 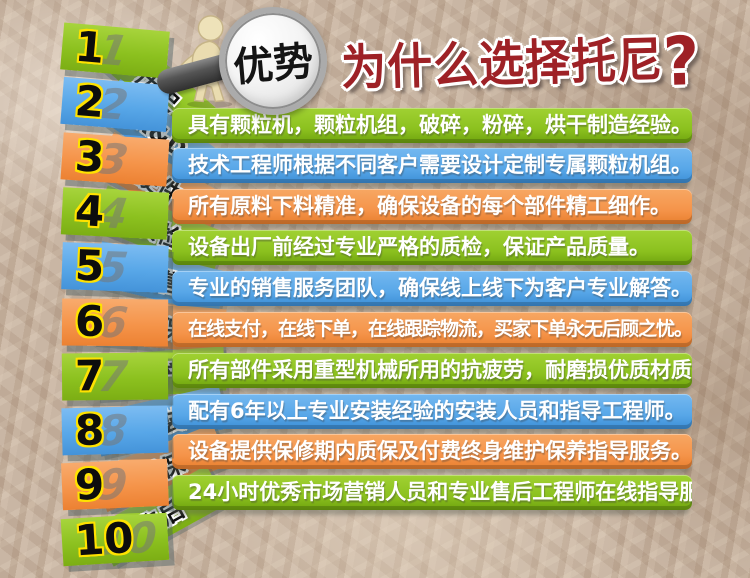 What do you see at coordinates (90, 265) in the screenshot?
I see `number-label: 5` at bounding box center [90, 265].